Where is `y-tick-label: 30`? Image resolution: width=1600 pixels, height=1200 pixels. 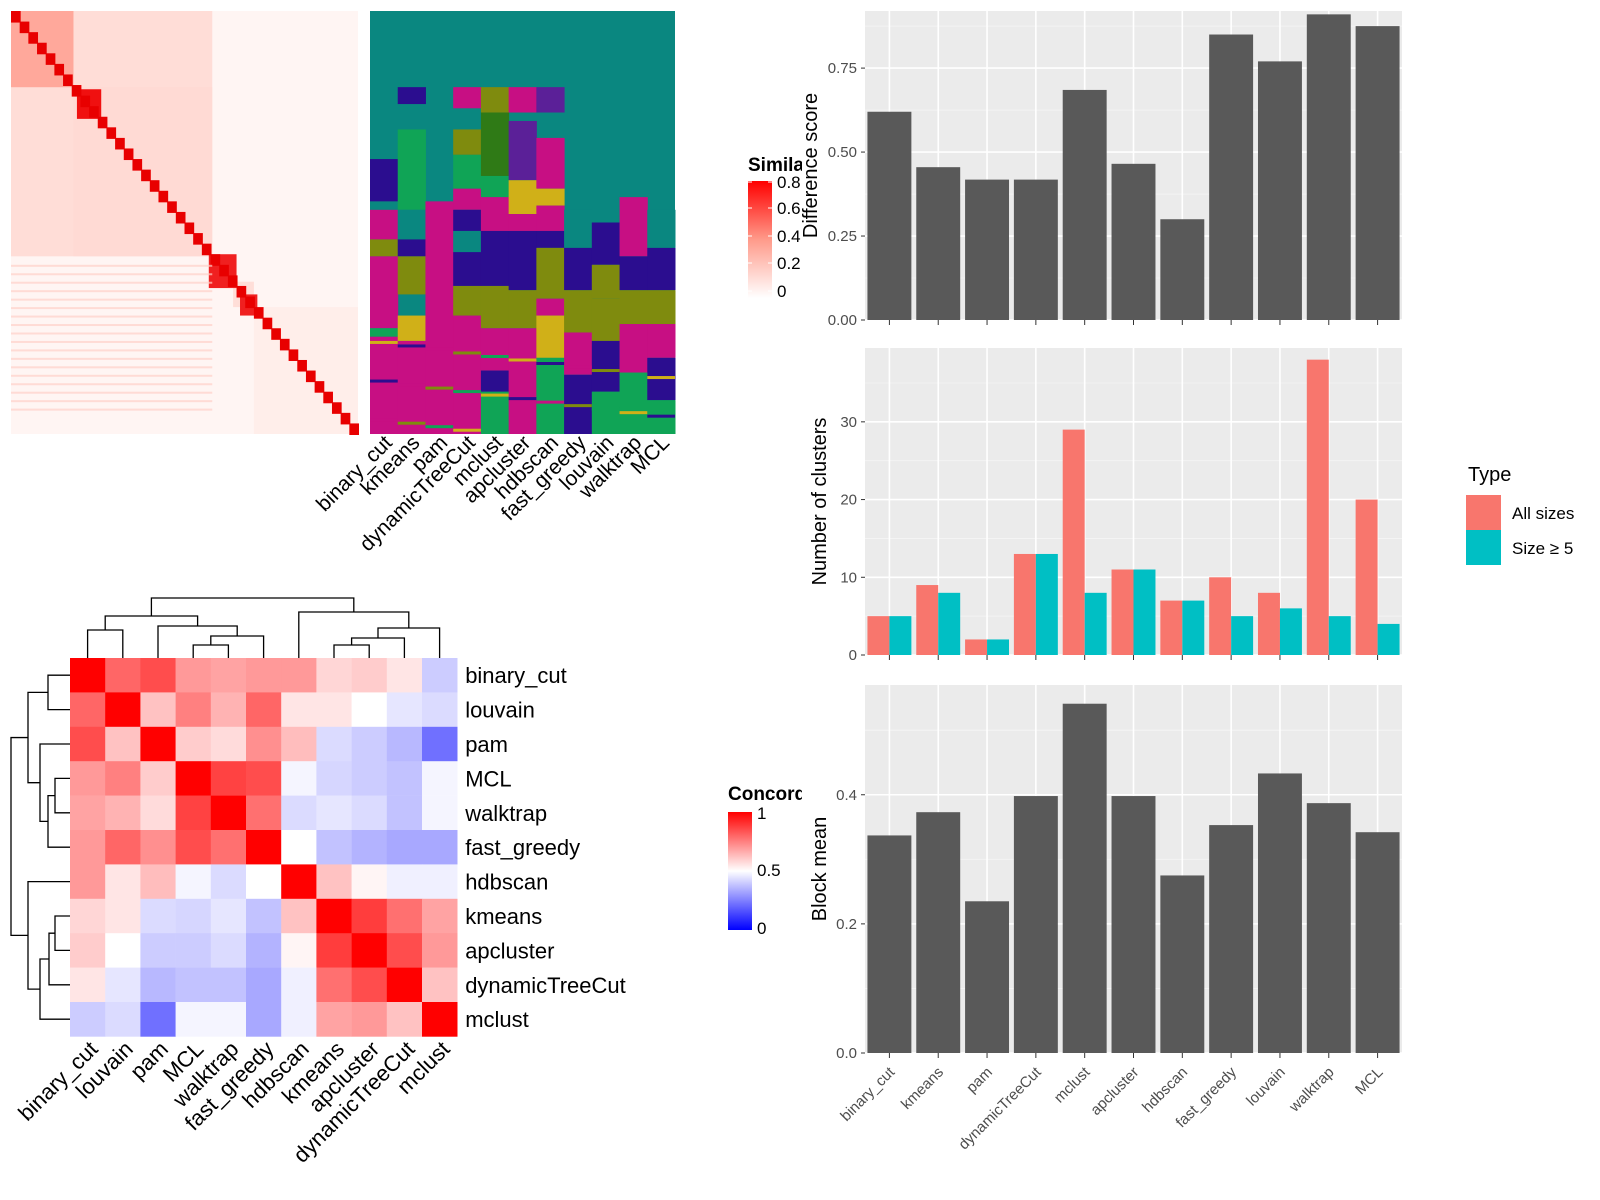
y-tick-label: 30 is located at coordinates (848, 422).